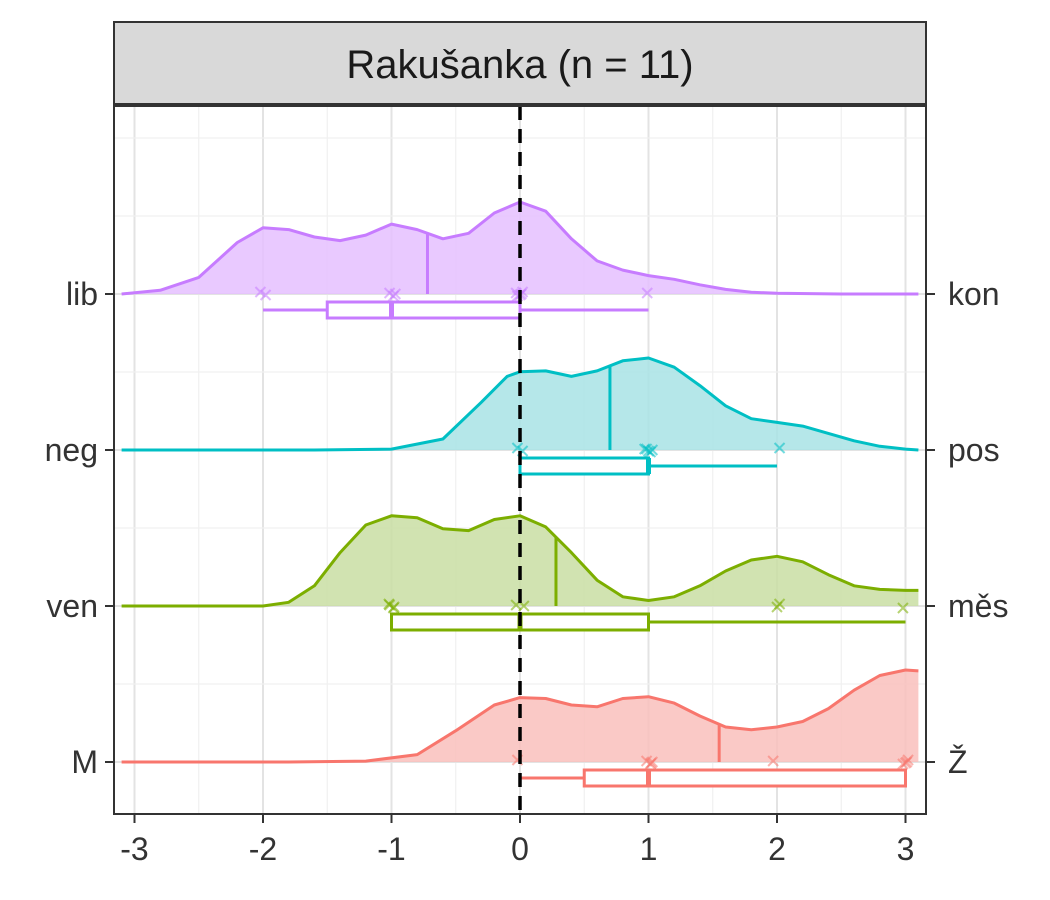 Image resolution: width=1050 pixels, height=900 pixels. What do you see at coordinates (744, 778) in the screenshot?
I see `box-M` at bounding box center [744, 778].